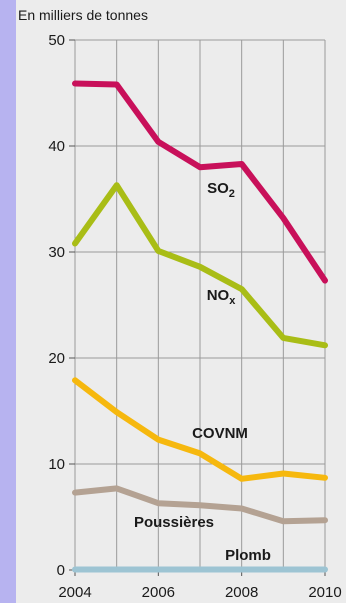 This screenshot has height=603, width=346. I want to click on x-tick-label-2006: 2006, so click(158, 592).